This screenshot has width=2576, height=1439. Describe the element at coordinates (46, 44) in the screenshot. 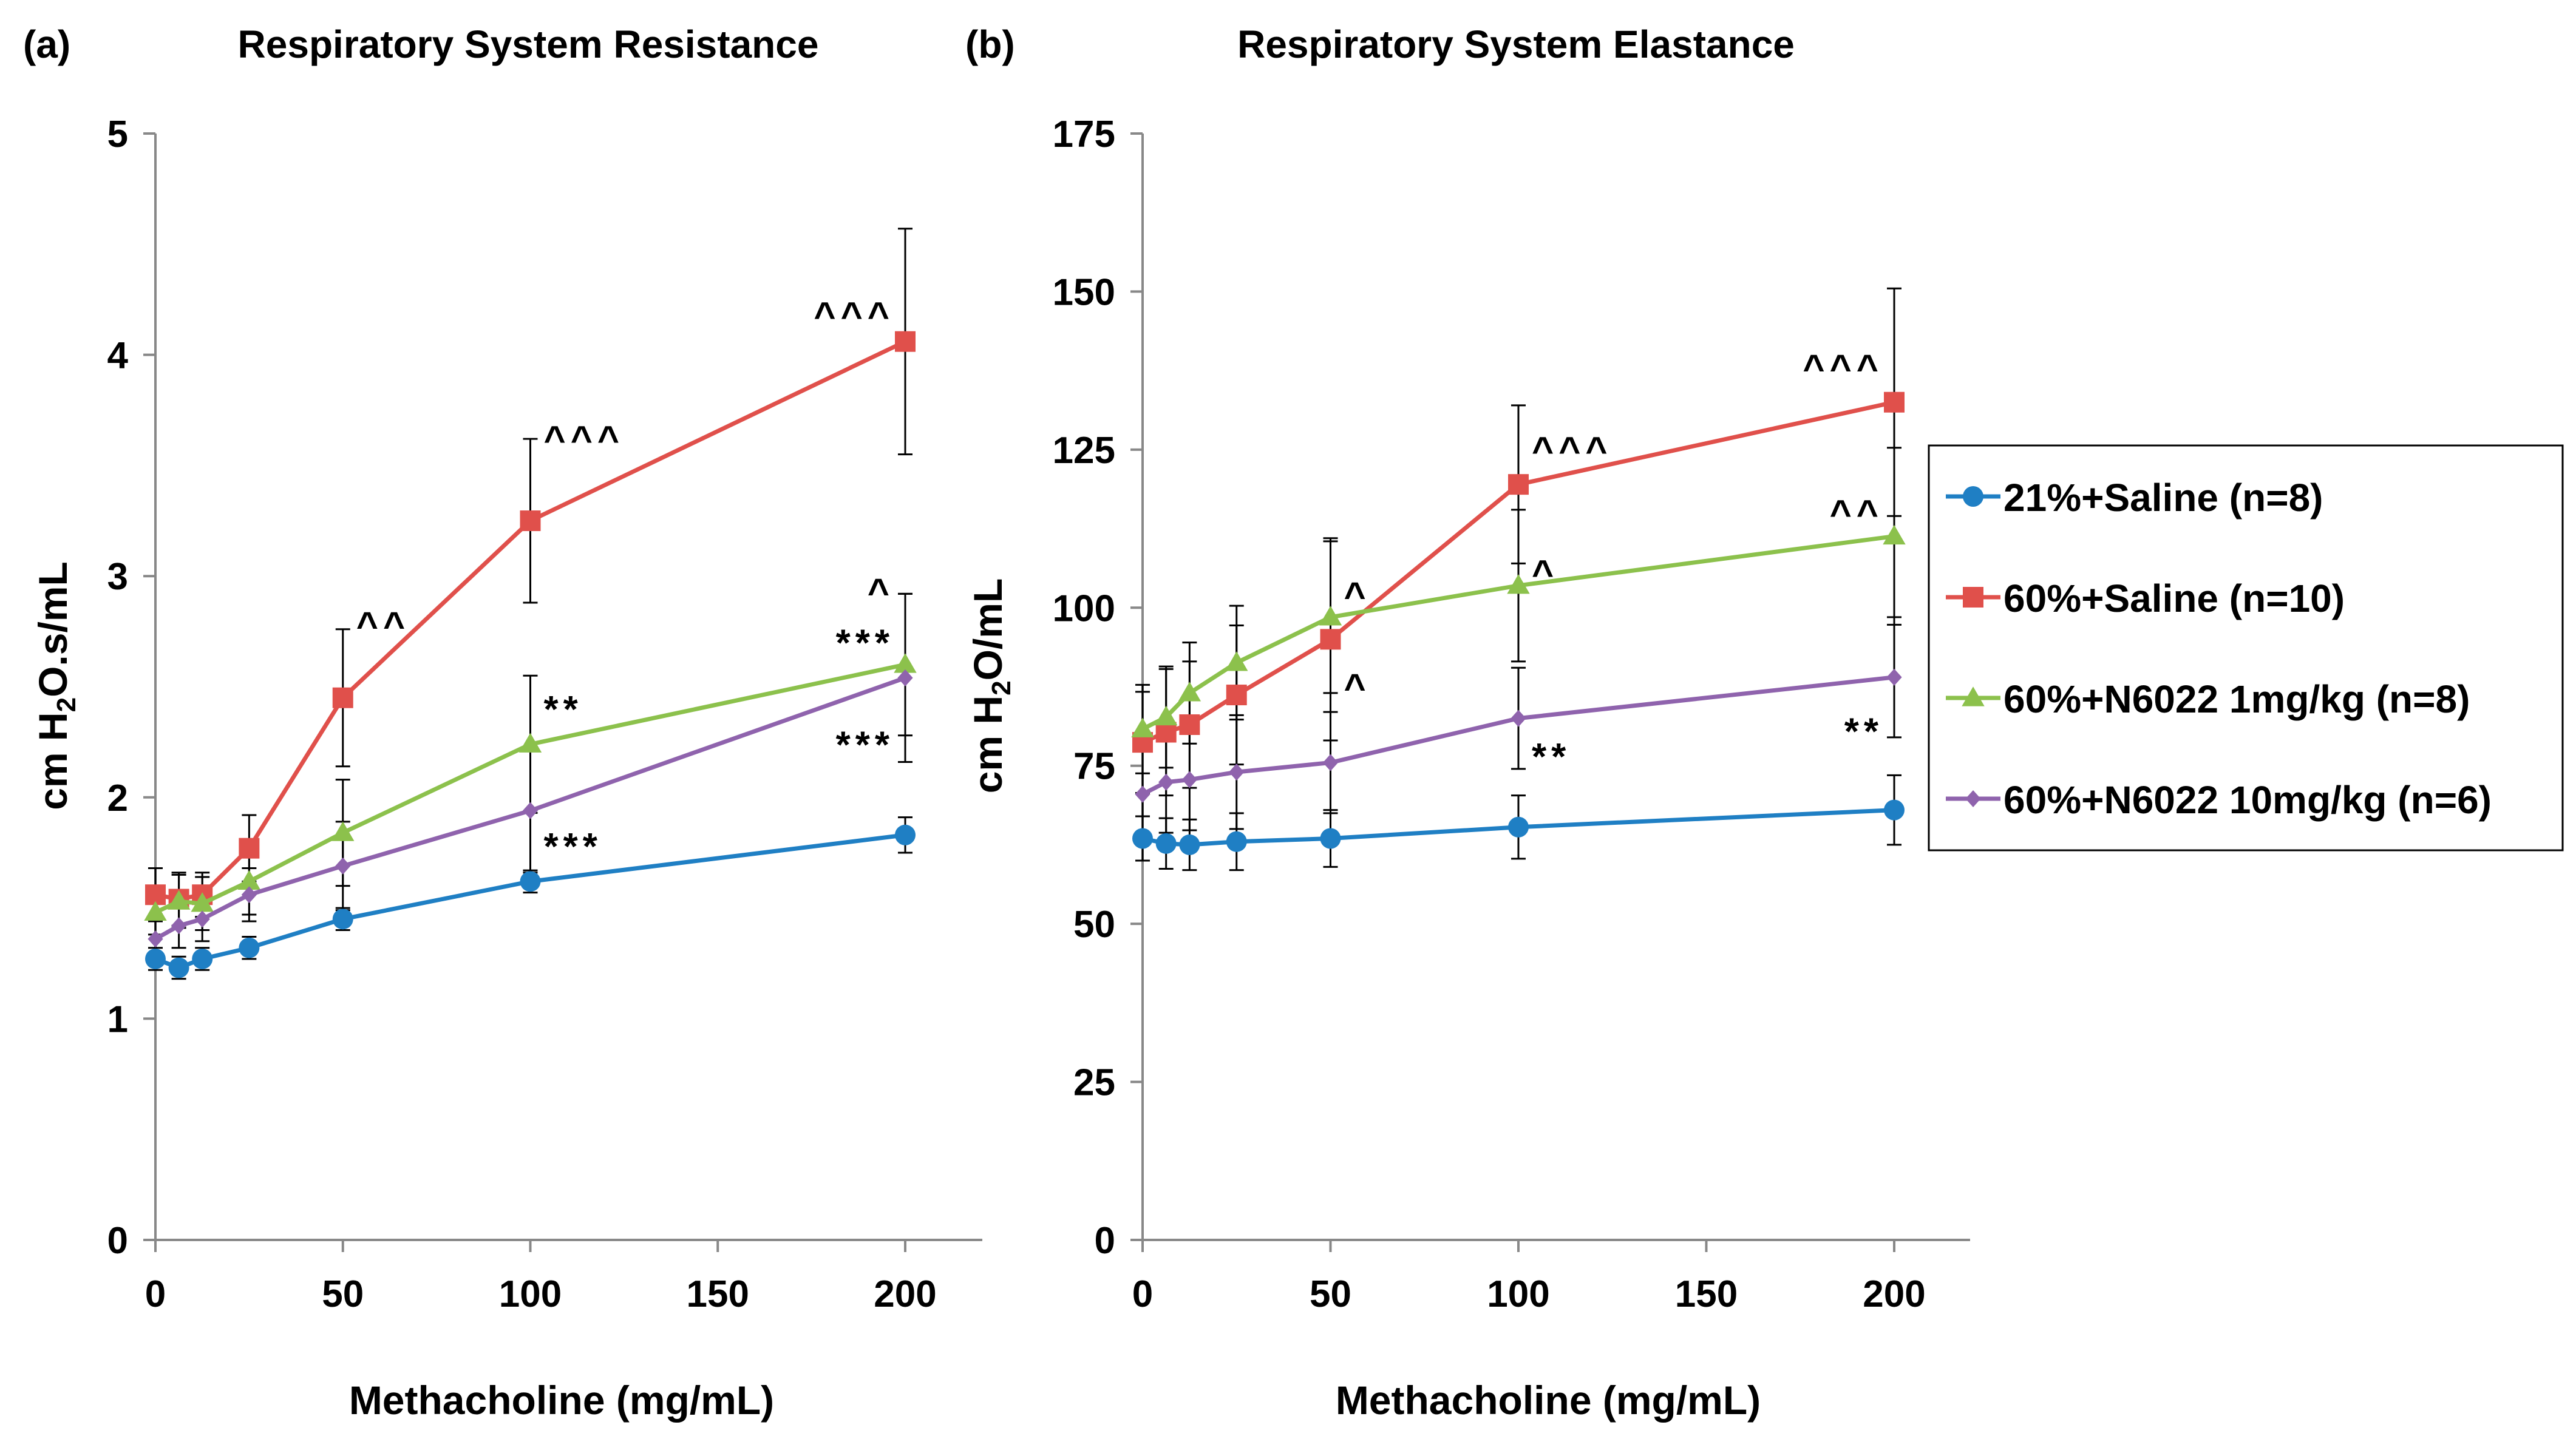

I see `panel-a-label: (a)` at that location.